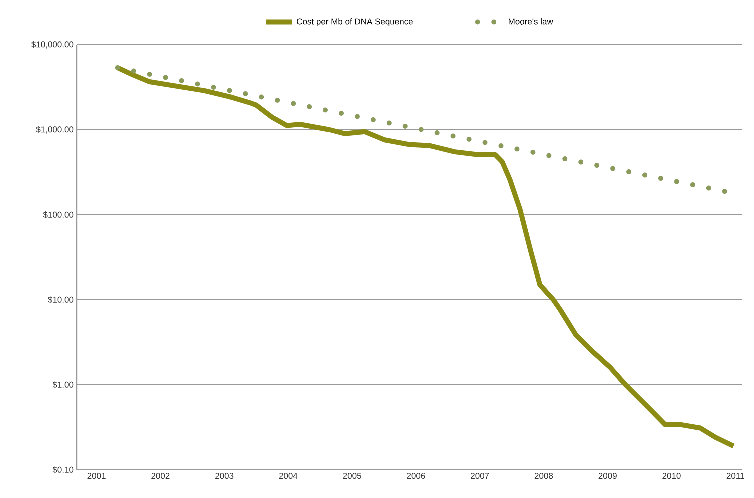  I want to click on x-tick-label: 2010, so click(671, 476).